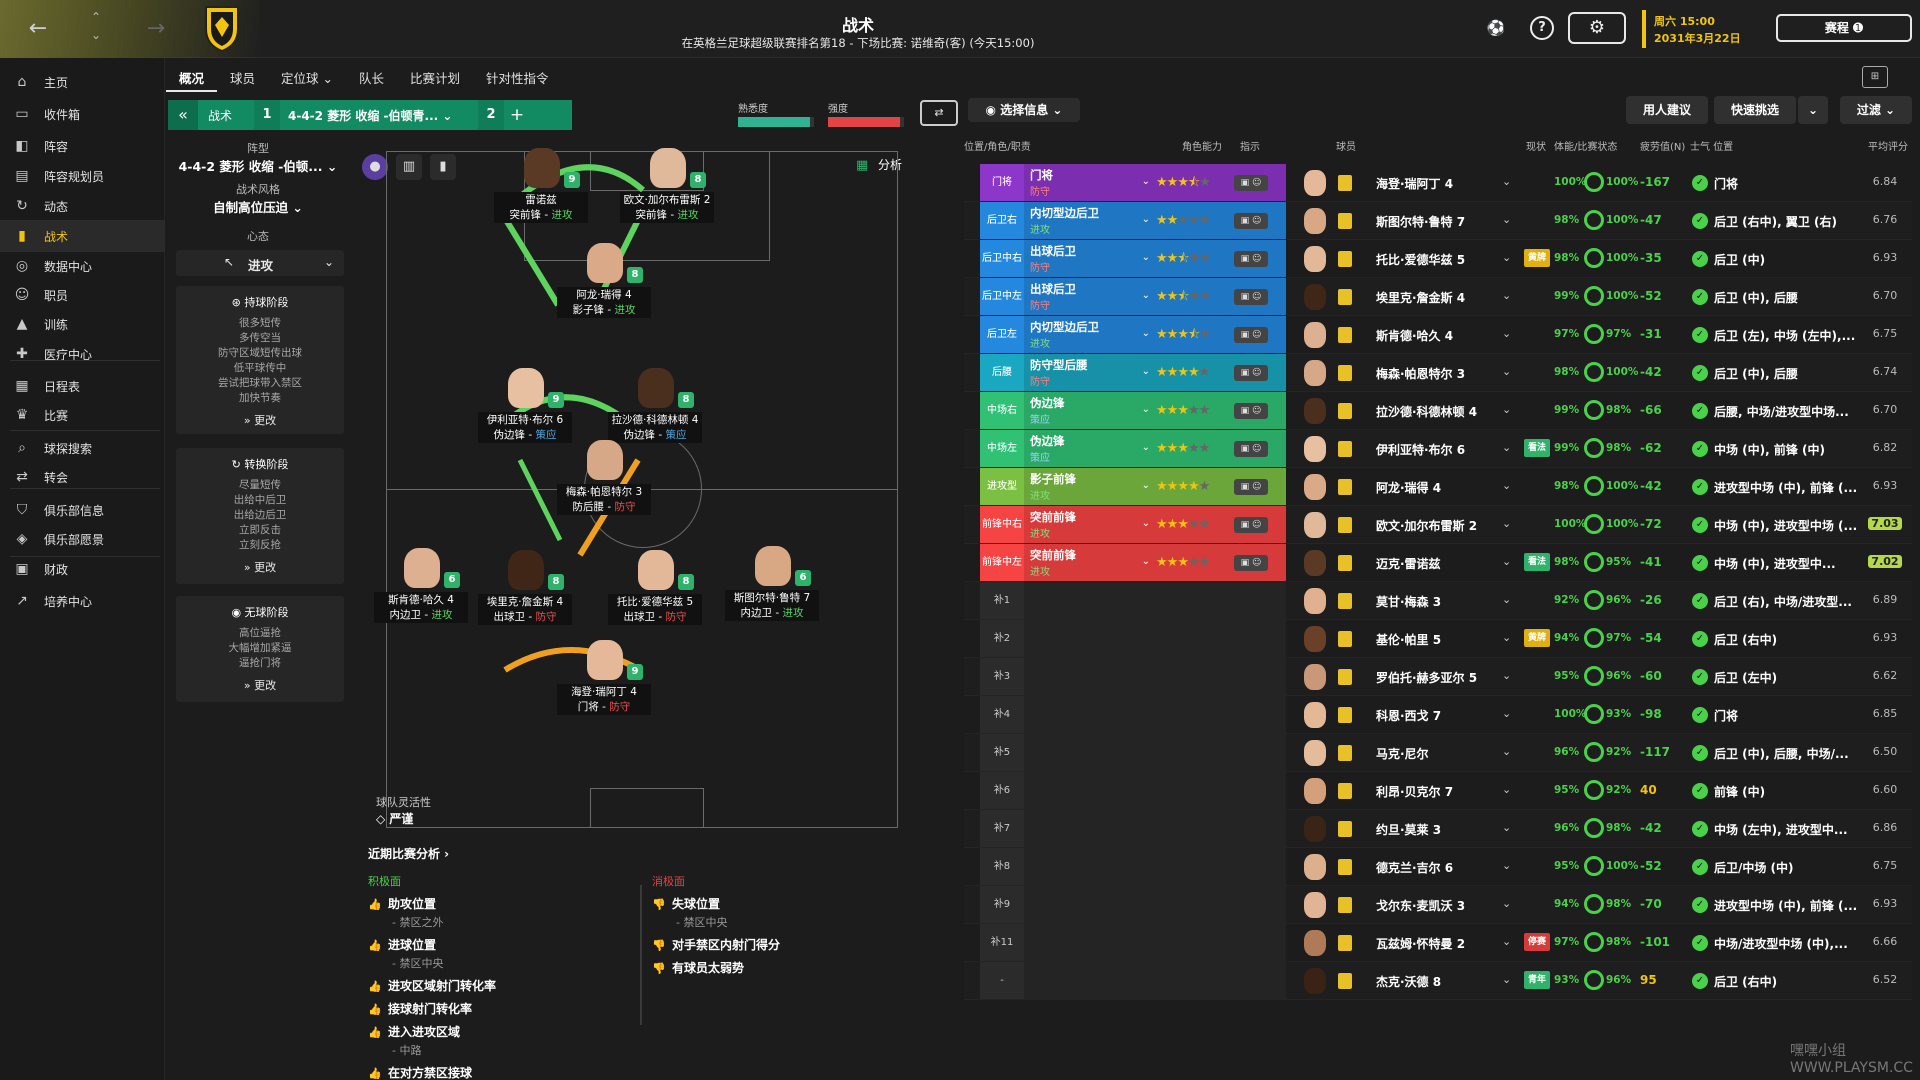  What do you see at coordinates (1415, 792) in the screenshot?
I see `player-name: 利昂·贝克尔 7` at bounding box center [1415, 792].